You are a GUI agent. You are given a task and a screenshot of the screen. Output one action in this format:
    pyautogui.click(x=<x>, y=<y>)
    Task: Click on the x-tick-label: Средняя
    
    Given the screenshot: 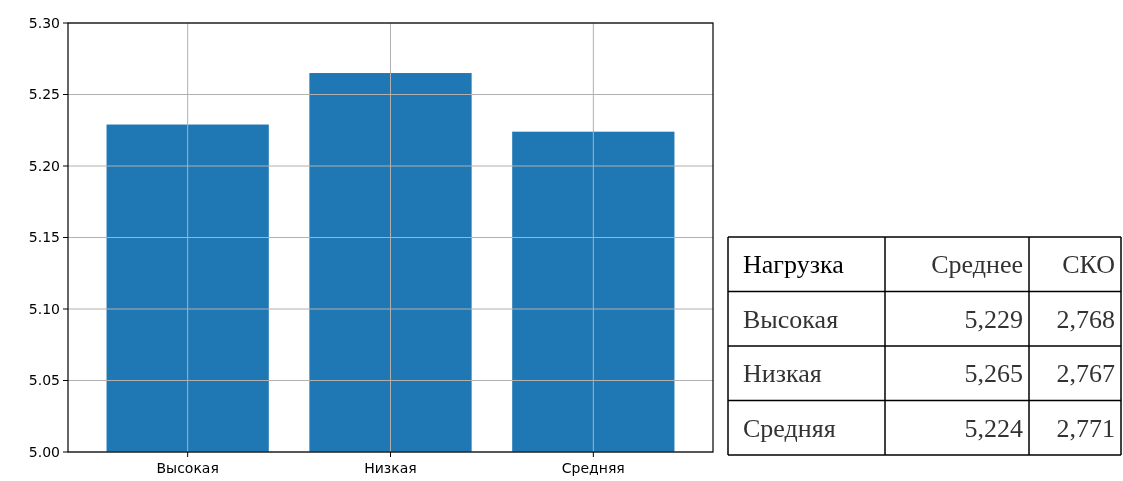 What is the action you would take?
    pyautogui.click(x=593, y=468)
    